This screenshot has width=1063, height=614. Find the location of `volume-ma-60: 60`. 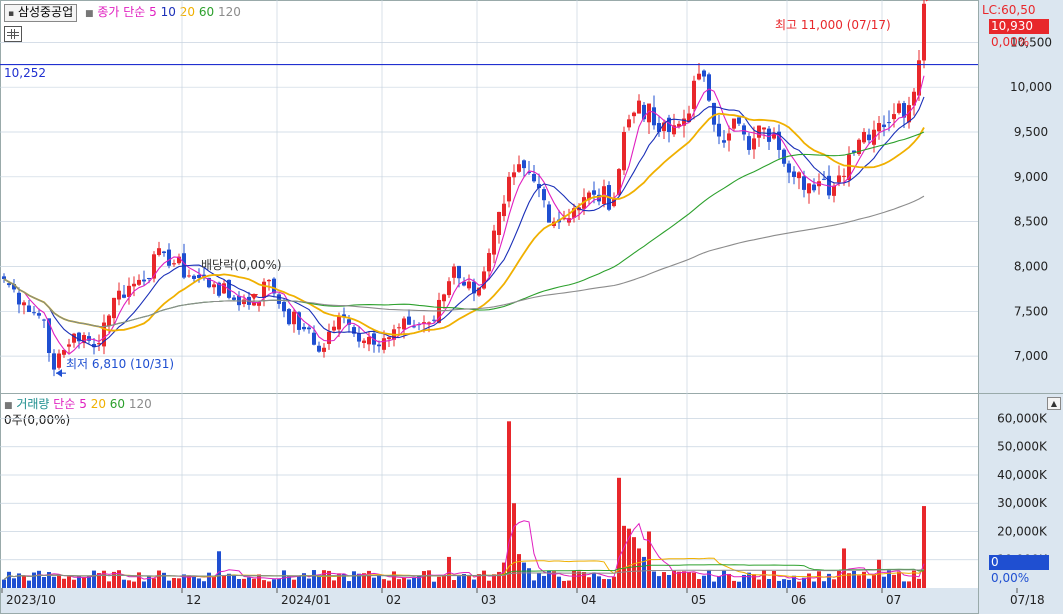

volume-ma-60: 60 is located at coordinates (117, 404).